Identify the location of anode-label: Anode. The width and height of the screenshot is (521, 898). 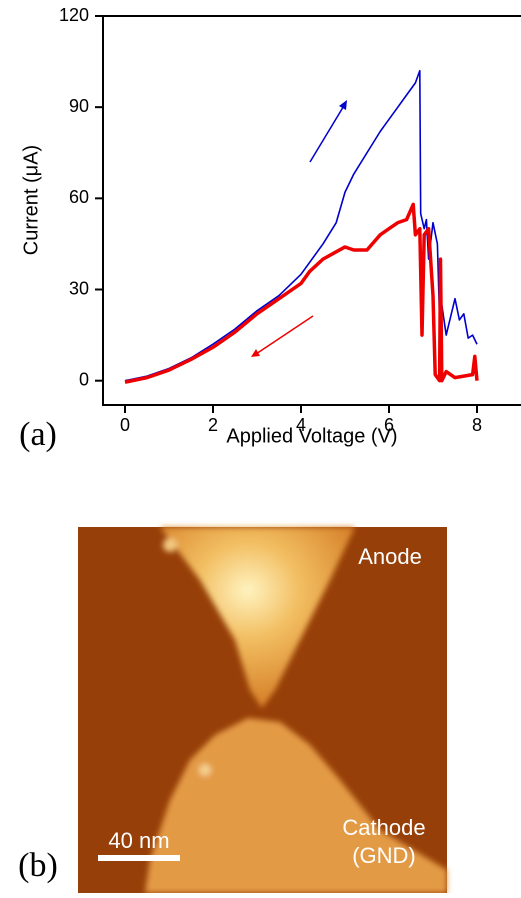
(390, 556).